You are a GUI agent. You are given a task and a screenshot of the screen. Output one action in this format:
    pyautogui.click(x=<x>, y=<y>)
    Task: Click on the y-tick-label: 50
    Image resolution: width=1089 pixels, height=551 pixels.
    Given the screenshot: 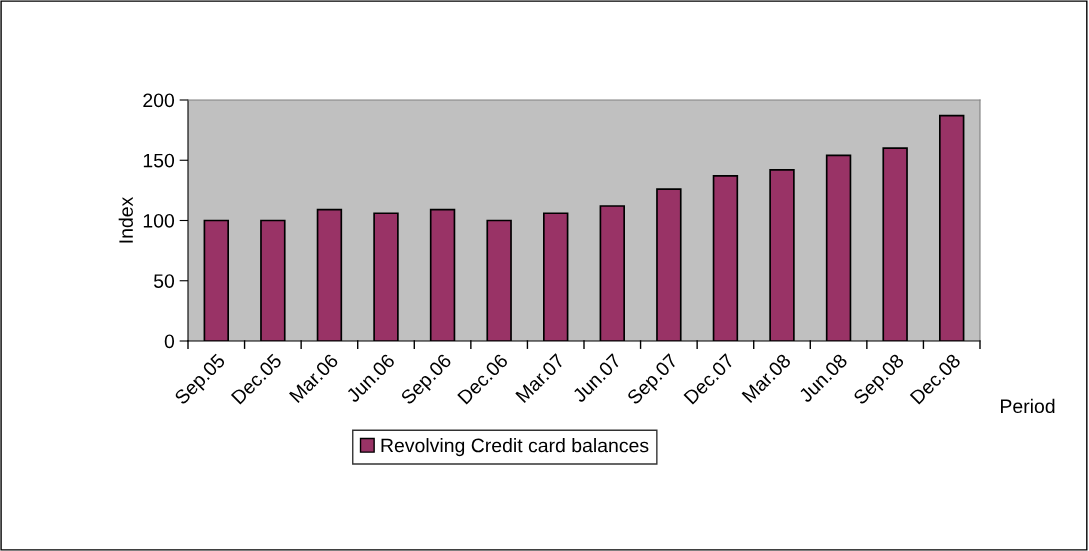 What is the action you would take?
    pyautogui.click(x=164, y=281)
    